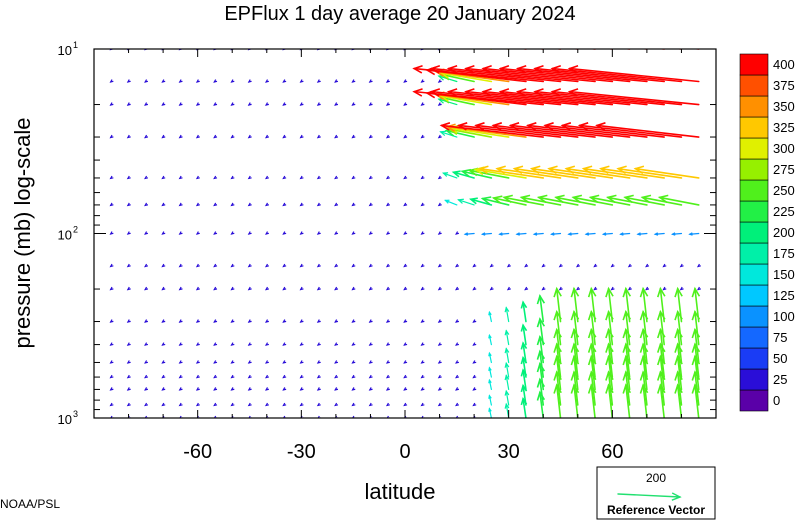  I want to click on x-tick-label: 0, so click(404, 452).